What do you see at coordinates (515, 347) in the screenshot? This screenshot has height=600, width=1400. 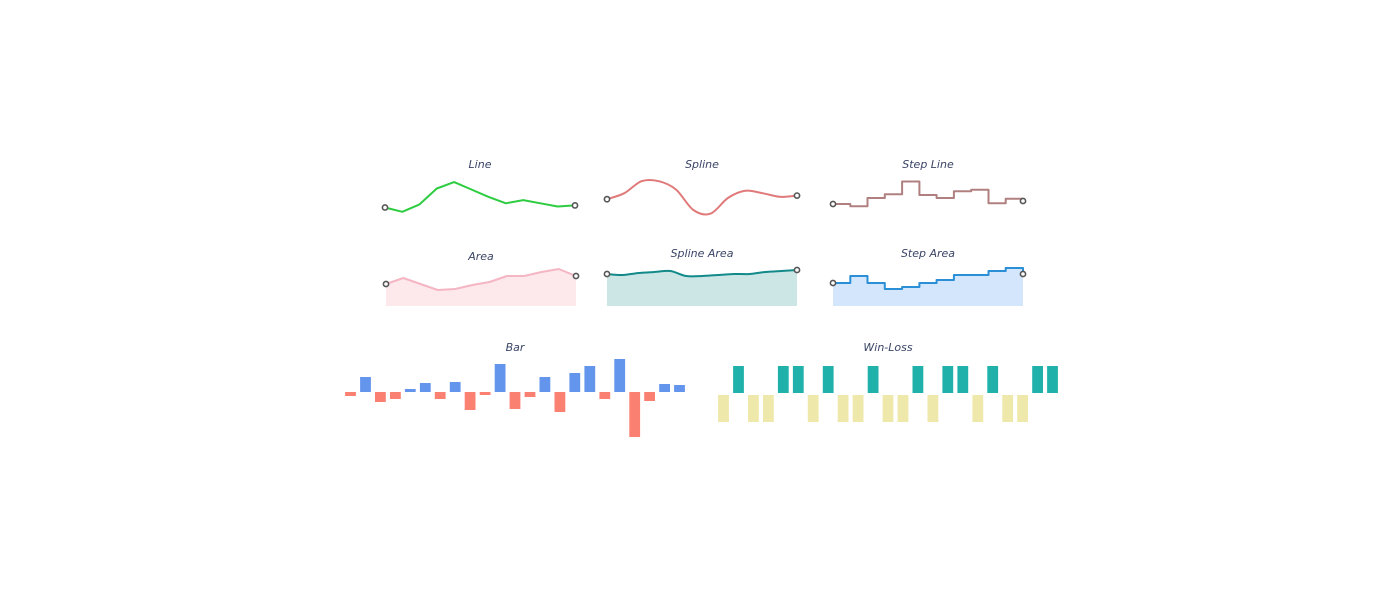 I see `sparkline-title: Bar` at bounding box center [515, 347].